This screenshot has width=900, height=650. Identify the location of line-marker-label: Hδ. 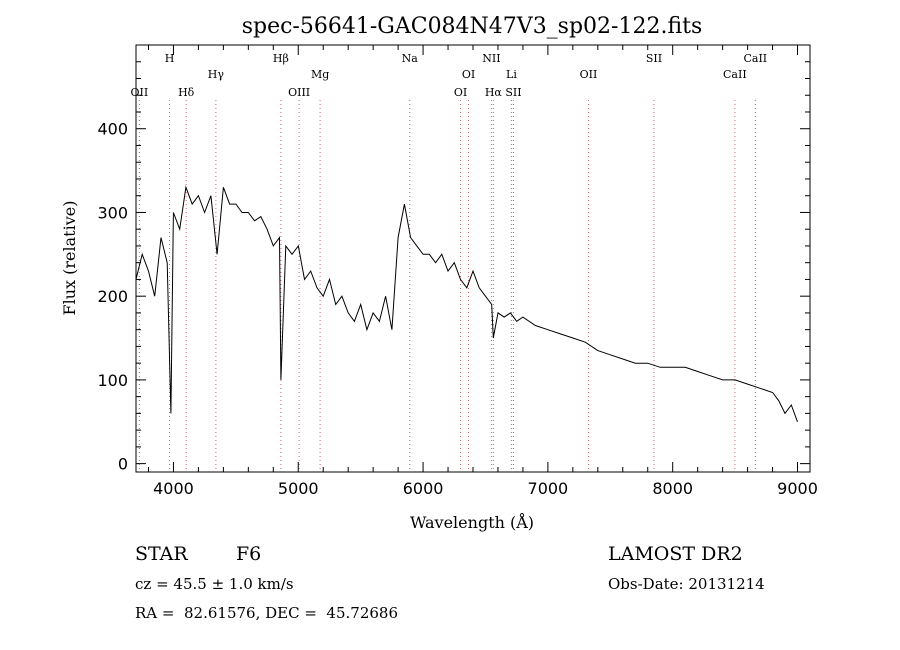
(186, 92).